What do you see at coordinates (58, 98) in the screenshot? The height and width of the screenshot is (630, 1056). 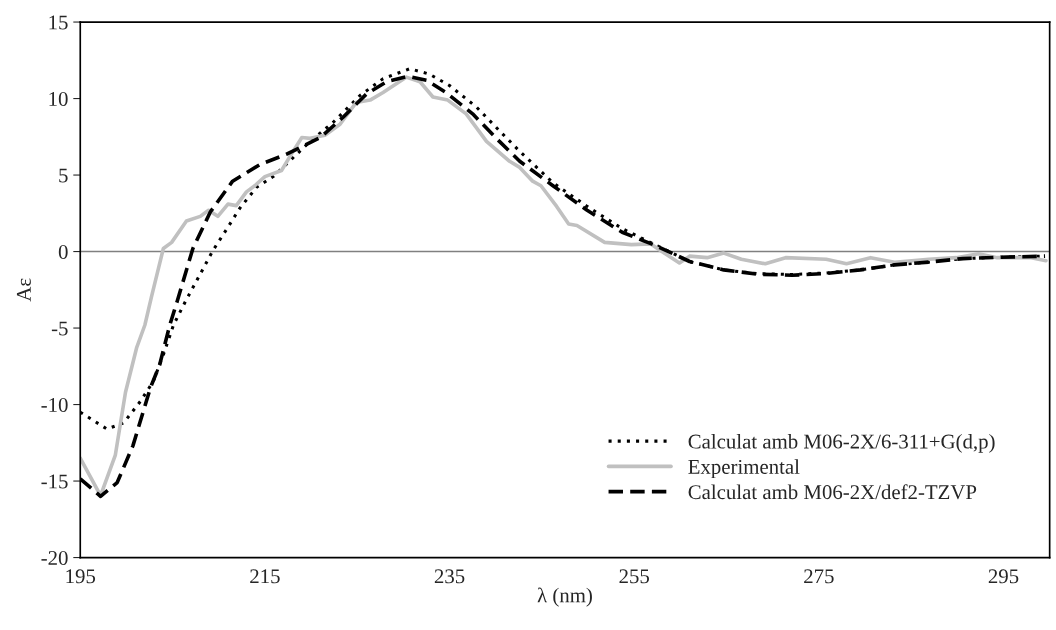 I see `y-tick-label: 10` at bounding box center [58, 98].